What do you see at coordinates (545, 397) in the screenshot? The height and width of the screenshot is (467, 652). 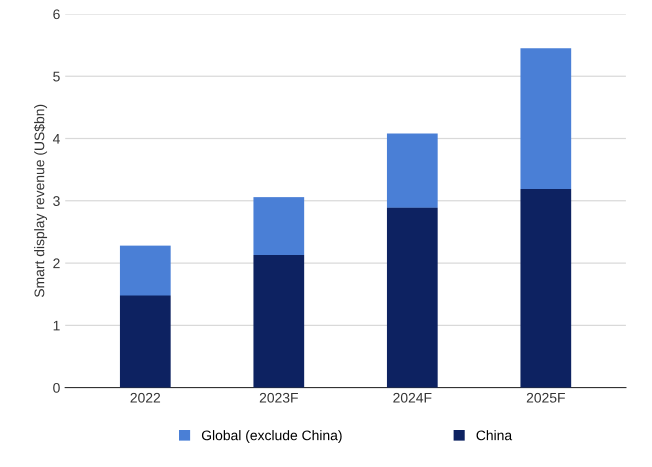 I see `x-tick-label: 2025F` at bounding box center [545, 397].